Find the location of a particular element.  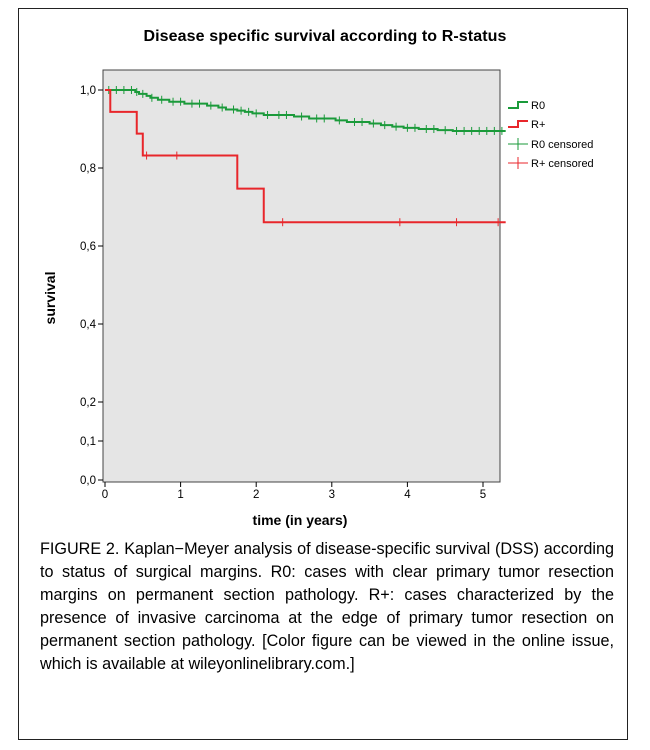

x-tick-label: 3 is located at coordinates (332, 495).